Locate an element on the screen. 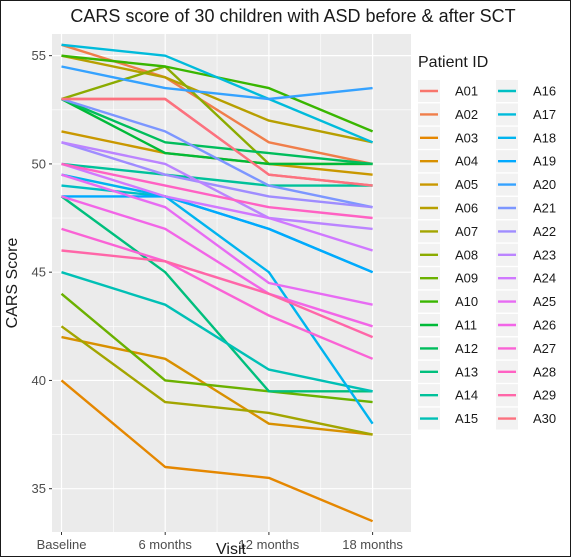 The width and height of the screenshot is (571, 557). series-line-a27 is located at coordinates (217, 293).